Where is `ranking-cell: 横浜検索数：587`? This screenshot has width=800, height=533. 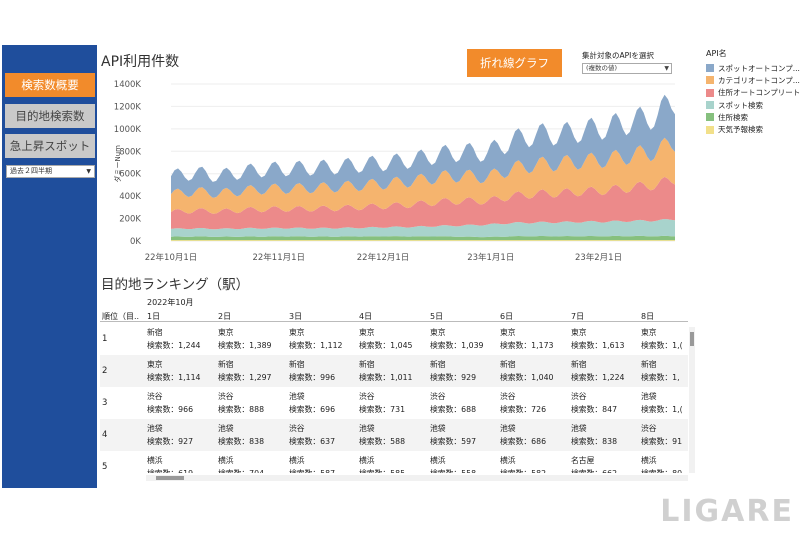
ranking-cell: 横浜検索数：587 is located at coordinates (324, 463).